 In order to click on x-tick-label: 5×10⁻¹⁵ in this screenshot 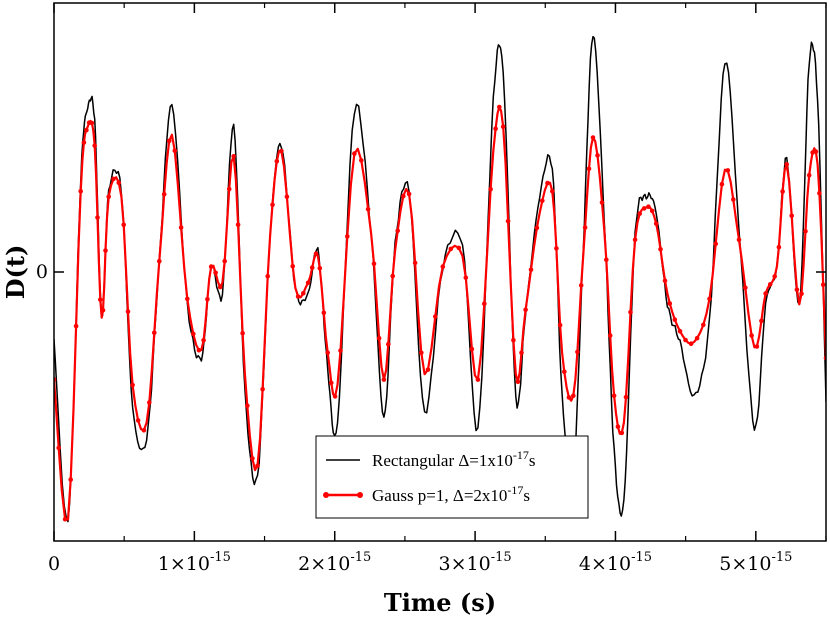, I will do `click(755, 562)`.